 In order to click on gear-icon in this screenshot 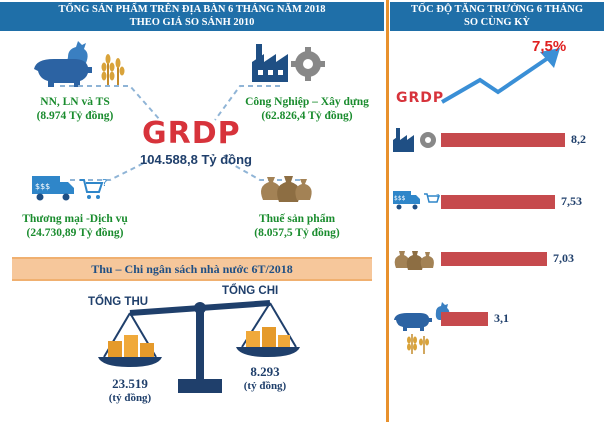, I will do `click(308, 64)`.